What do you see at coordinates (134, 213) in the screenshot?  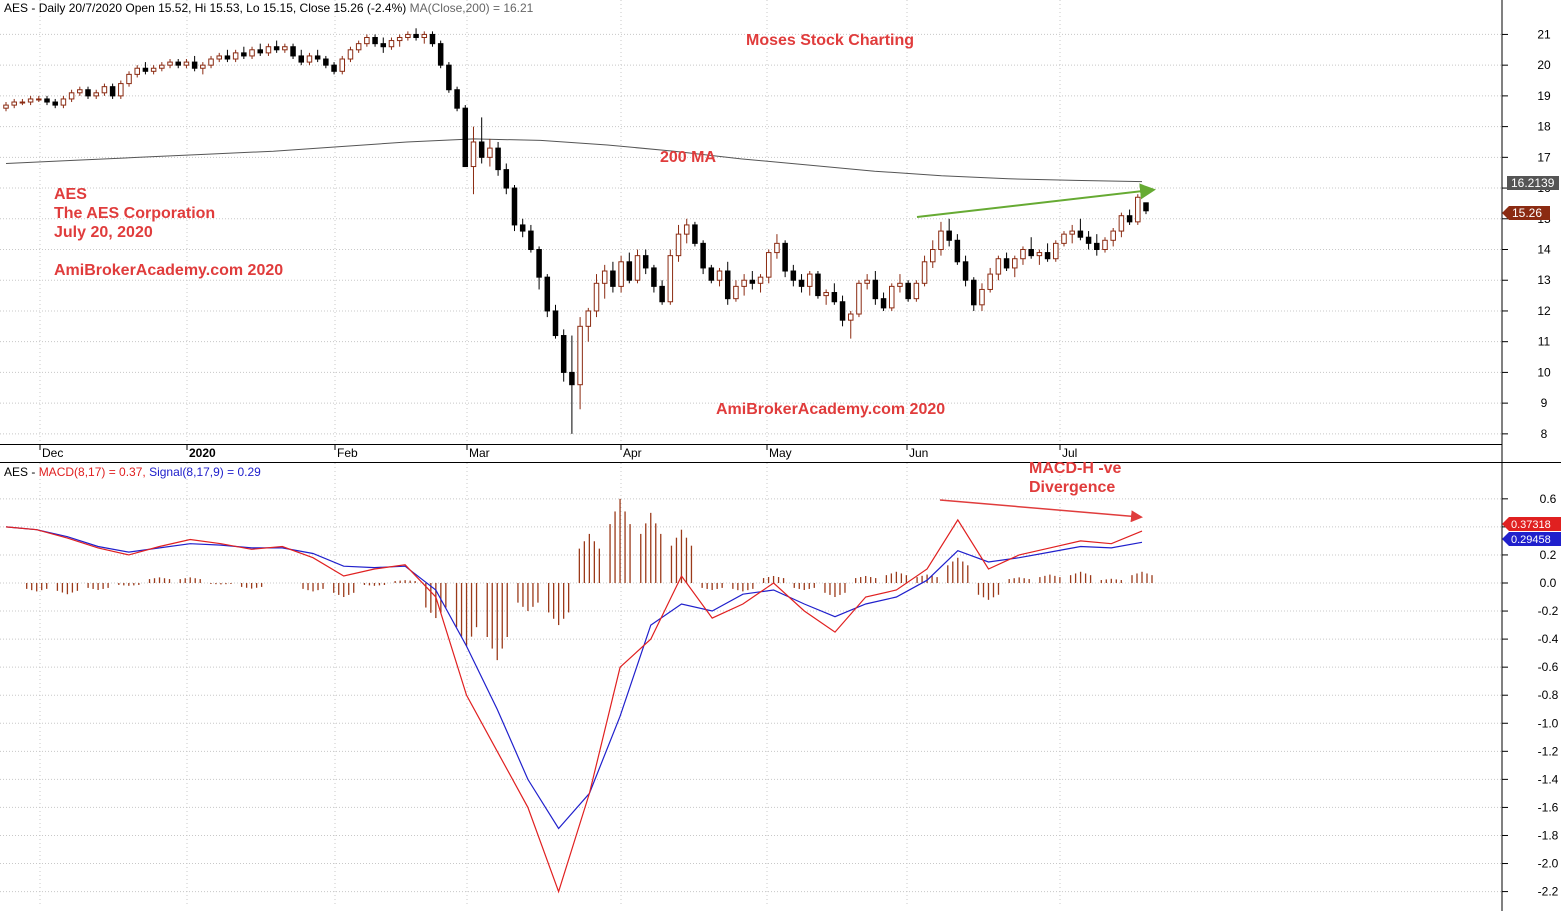 I see `company-annotation: The AES Corporation` at bounding box center [134, 213].